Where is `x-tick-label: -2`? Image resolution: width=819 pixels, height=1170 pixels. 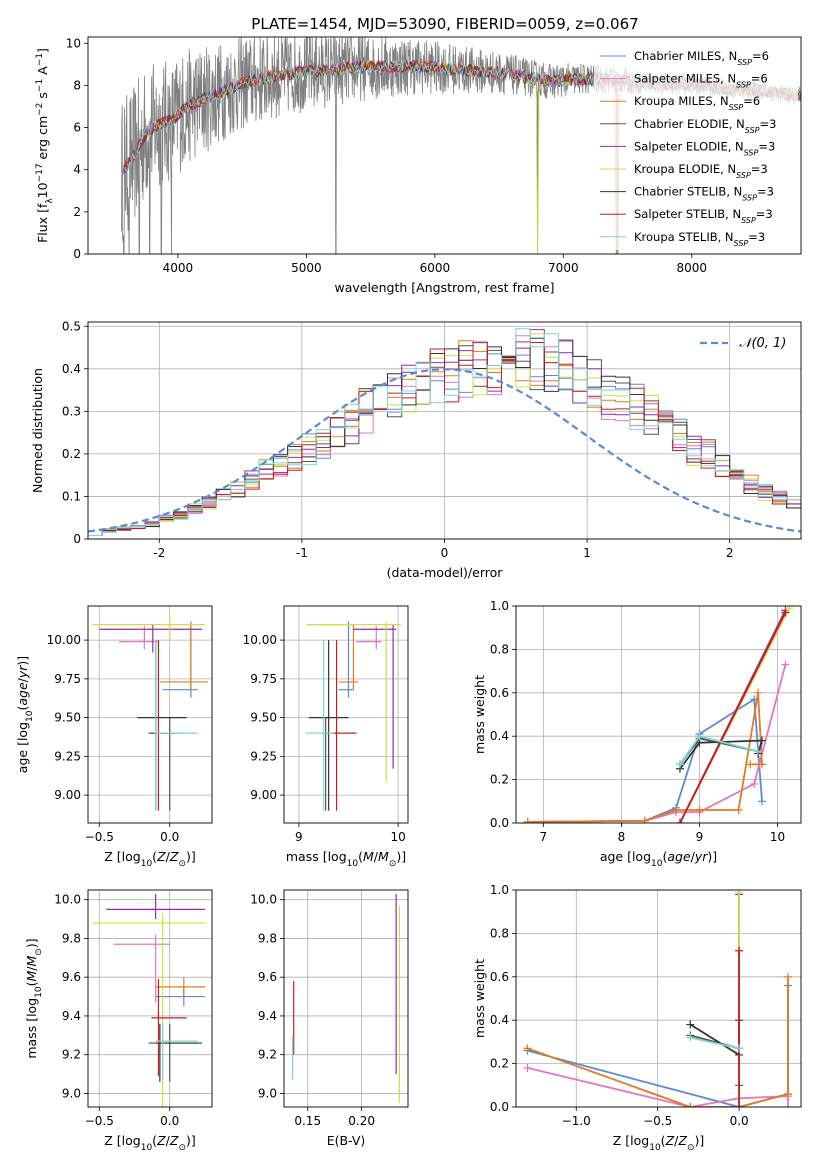
x-tick-label: -2 is located at coordinates (159, 553).